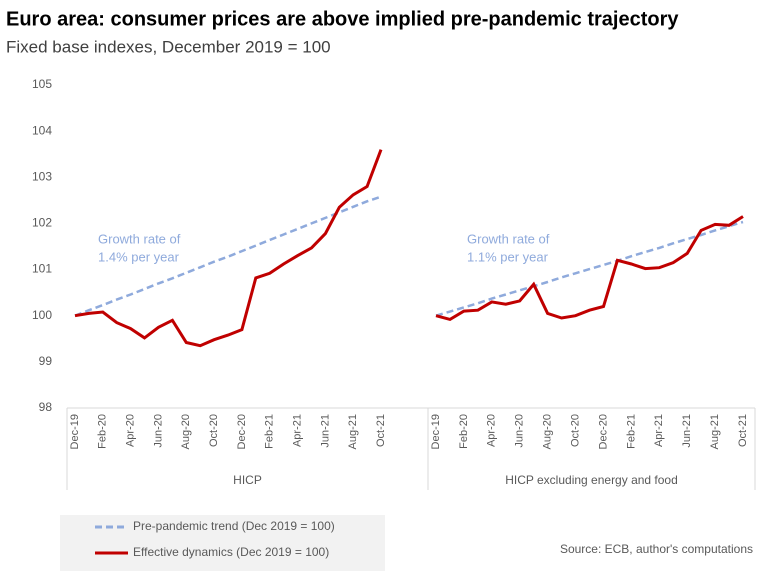 Image resolution: width=771 pixels, height=588 pixels. What do you see at coordinates (656, 549) in the screenshot?
I see `source-note: Source: ECB, author's computations` at bounding box center [656, 549].